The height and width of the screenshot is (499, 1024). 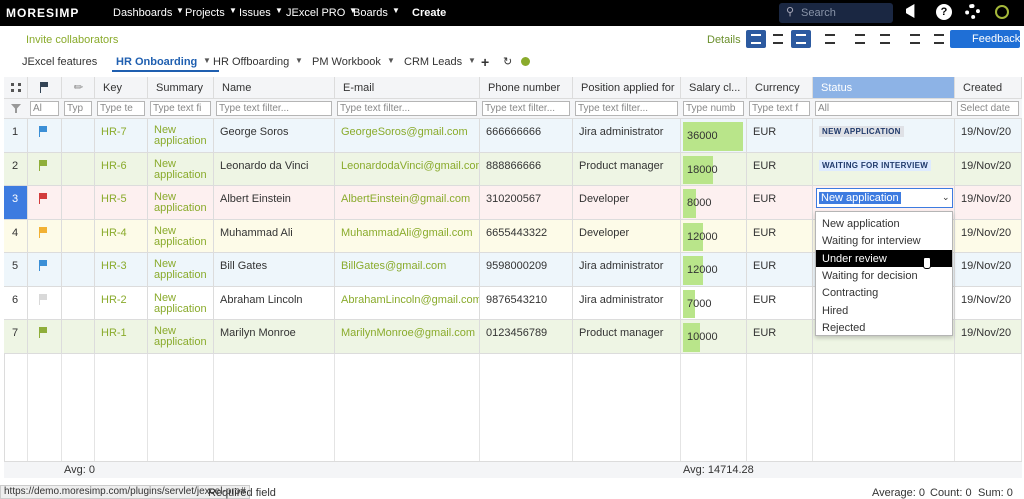 What do you see at coordinates (316, 13) in the screenshot?
I see `nav-menu: JExcel PRO` at bounding box center [316, 13].